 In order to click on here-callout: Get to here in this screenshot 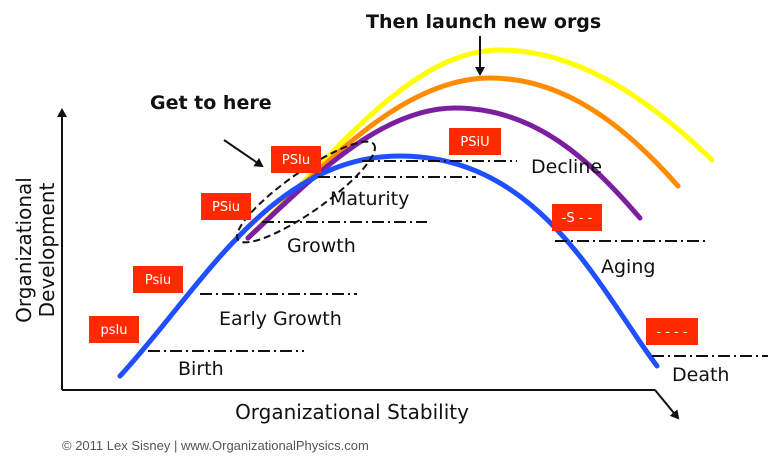, I will do `click(211, 103)`.